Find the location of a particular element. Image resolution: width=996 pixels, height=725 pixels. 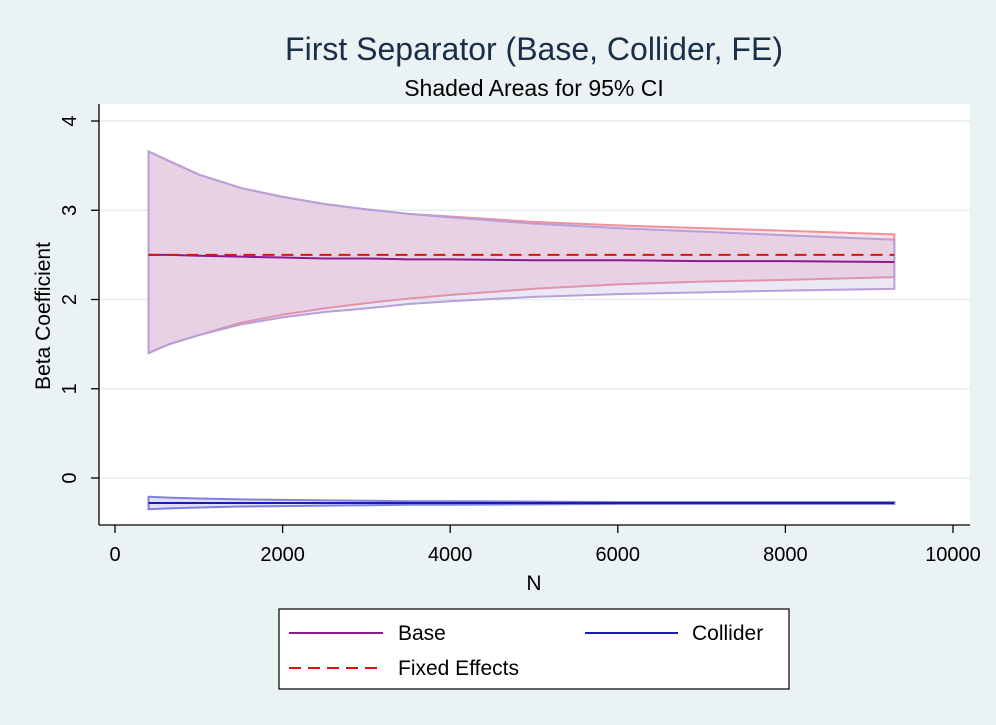

legend-box is located at coordinates (534, 649).